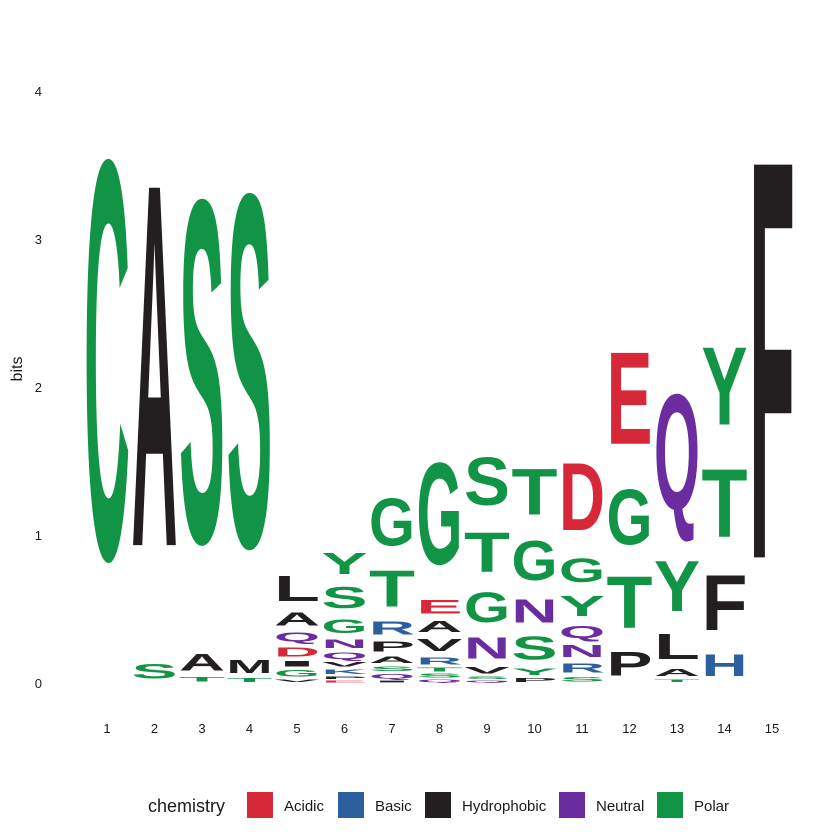  I want to click on x-tick-label: 4, so click(249, 728).